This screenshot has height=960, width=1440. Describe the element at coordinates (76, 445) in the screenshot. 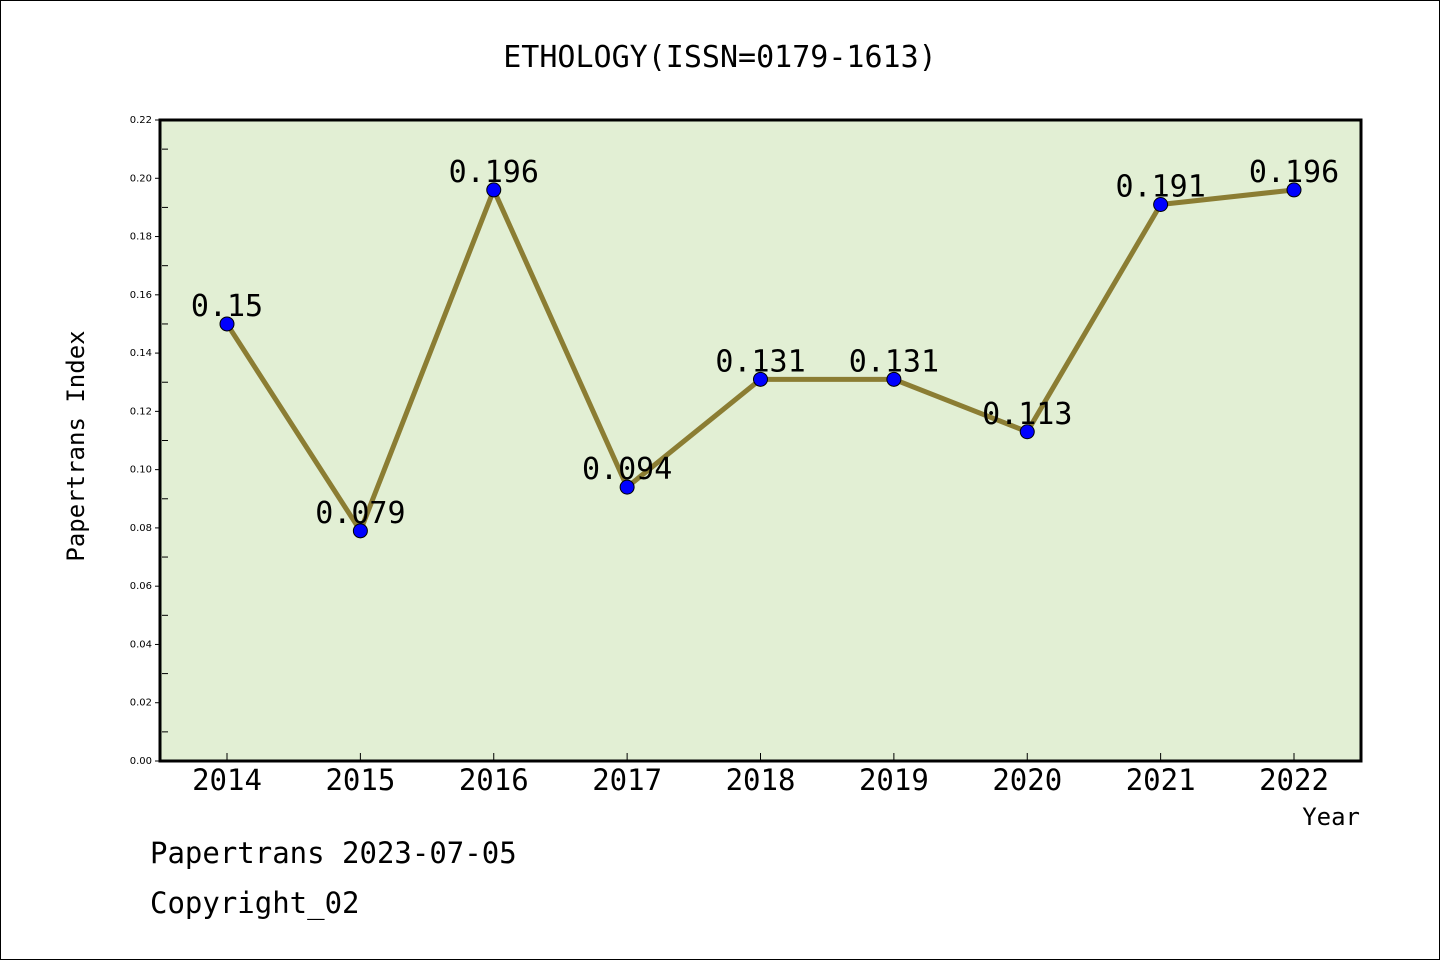

I see `y-axis-title: Papertrans Index` at that location.